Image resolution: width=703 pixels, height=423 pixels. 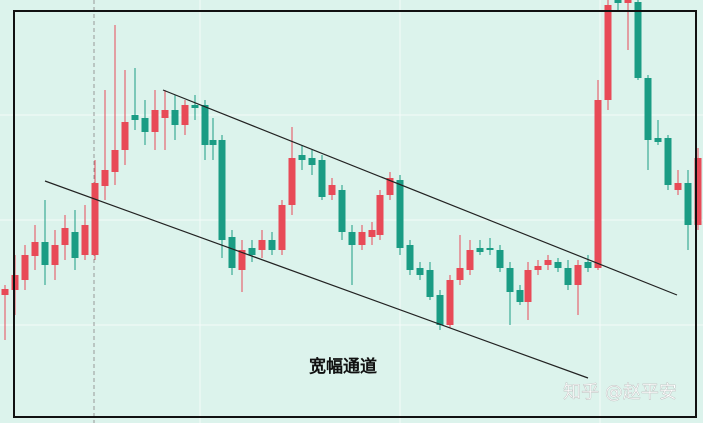 What do you see at coordinates (343, 366) in the screenshot?
I see `annotation: 宽幅通道` at bounding box center [343, 366].